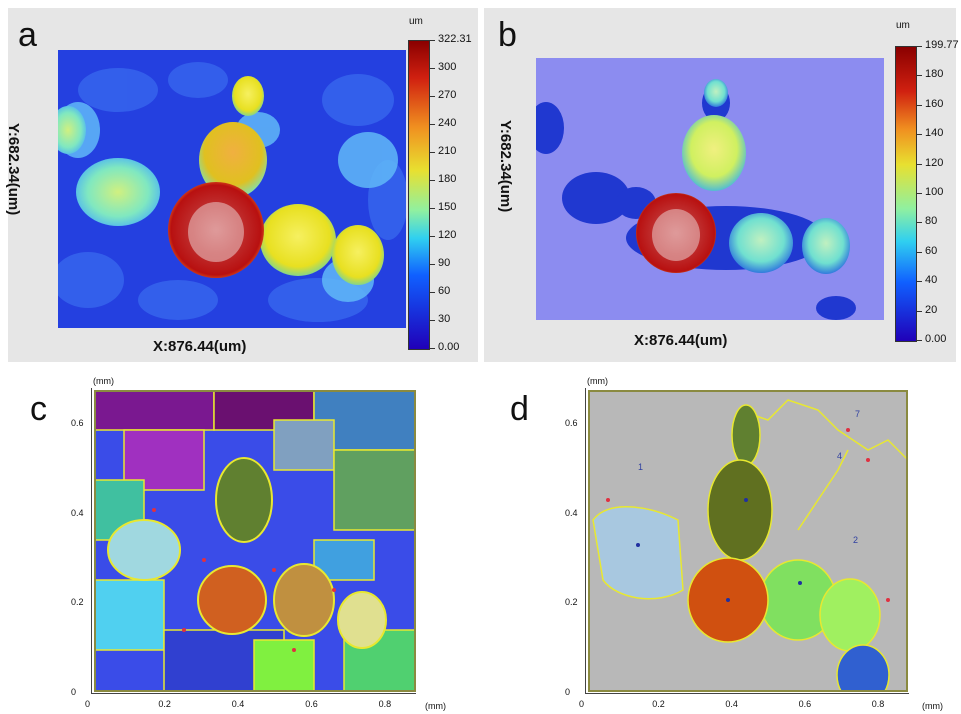 The image size is (961, 714). Describe the element at coordinates (447, 123) in the screenshot. I see `colorbar-tick-label: 240` at that location.